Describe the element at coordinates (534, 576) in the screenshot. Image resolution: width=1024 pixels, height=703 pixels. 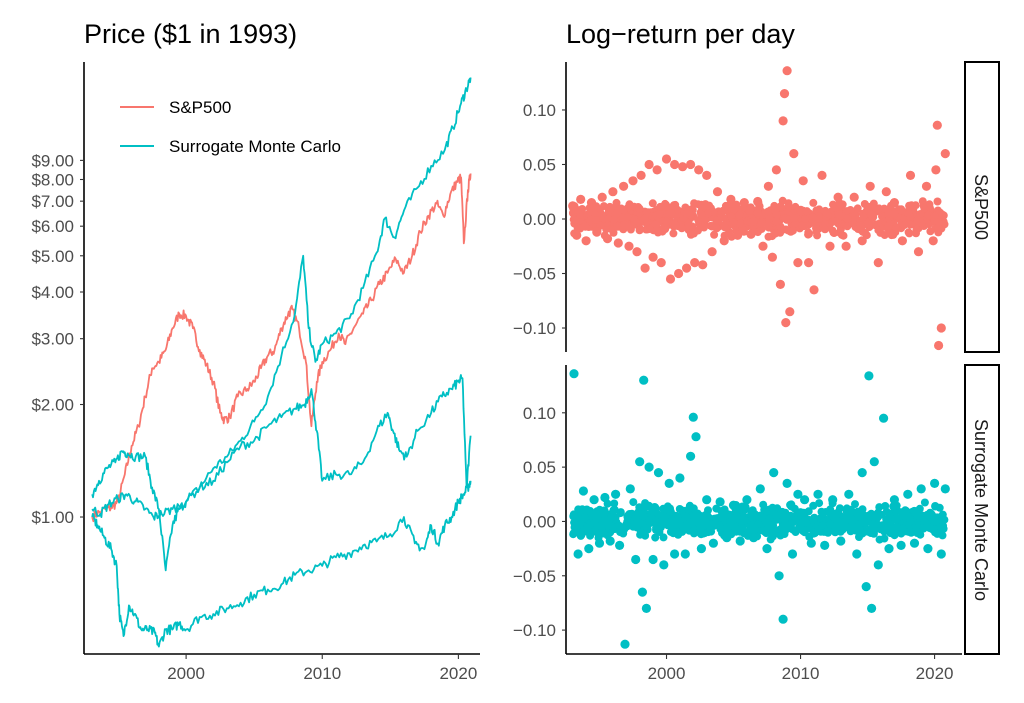
I see `returns-y-tick-label: −0.05` at that location.